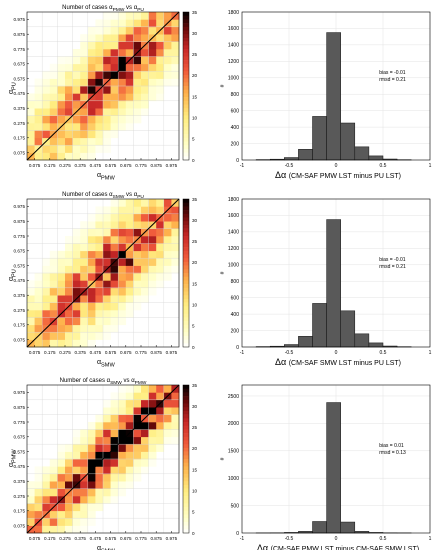  What do you see at coordinates (20, 138) in the screenshot?
I see `y-tick-label: 0.175` at bounding box center [20, 138].